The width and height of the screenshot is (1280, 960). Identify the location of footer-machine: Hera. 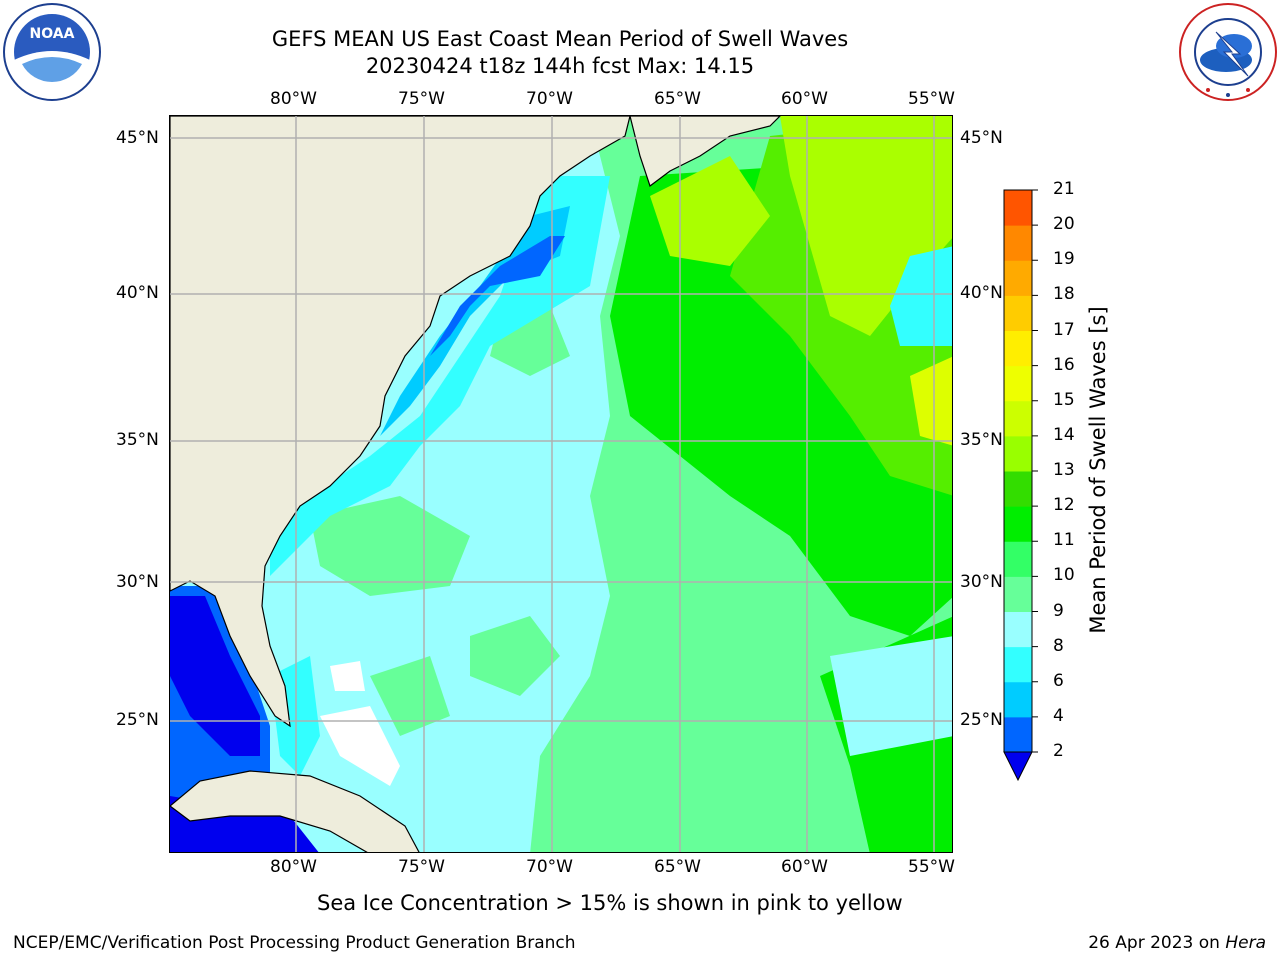
(1245, 943).